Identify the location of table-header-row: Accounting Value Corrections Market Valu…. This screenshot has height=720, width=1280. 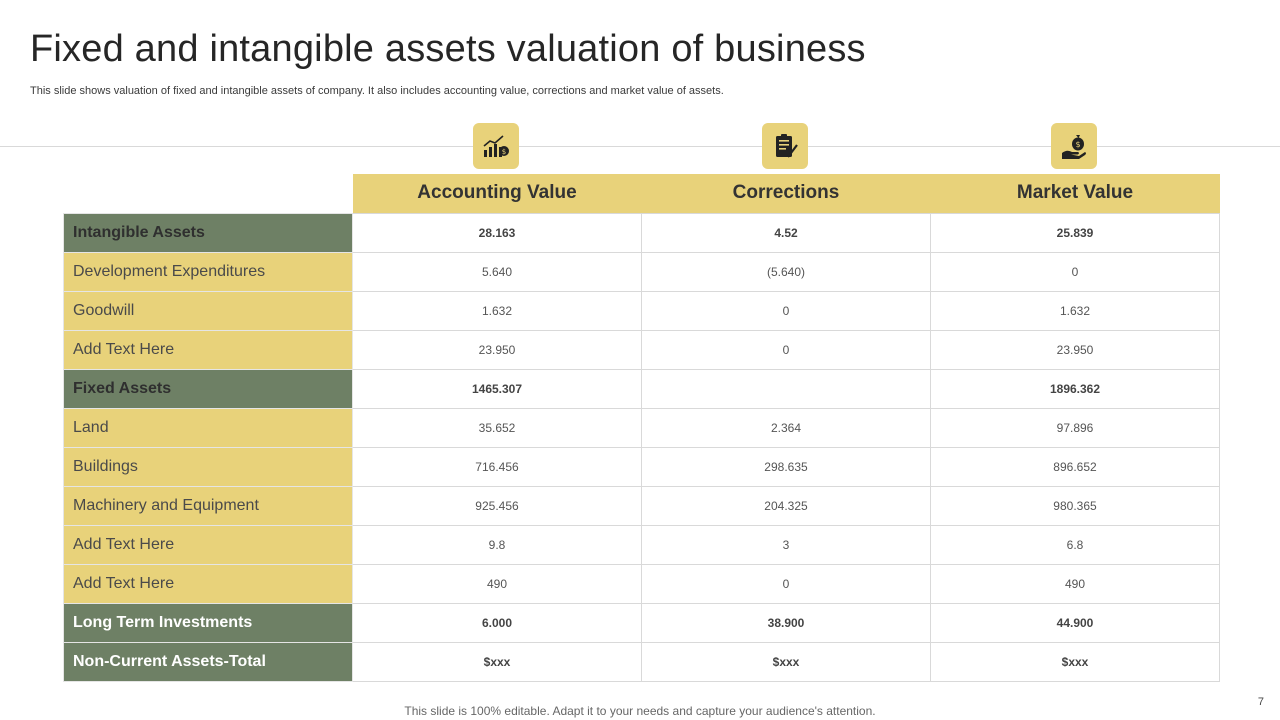
(642, 193).